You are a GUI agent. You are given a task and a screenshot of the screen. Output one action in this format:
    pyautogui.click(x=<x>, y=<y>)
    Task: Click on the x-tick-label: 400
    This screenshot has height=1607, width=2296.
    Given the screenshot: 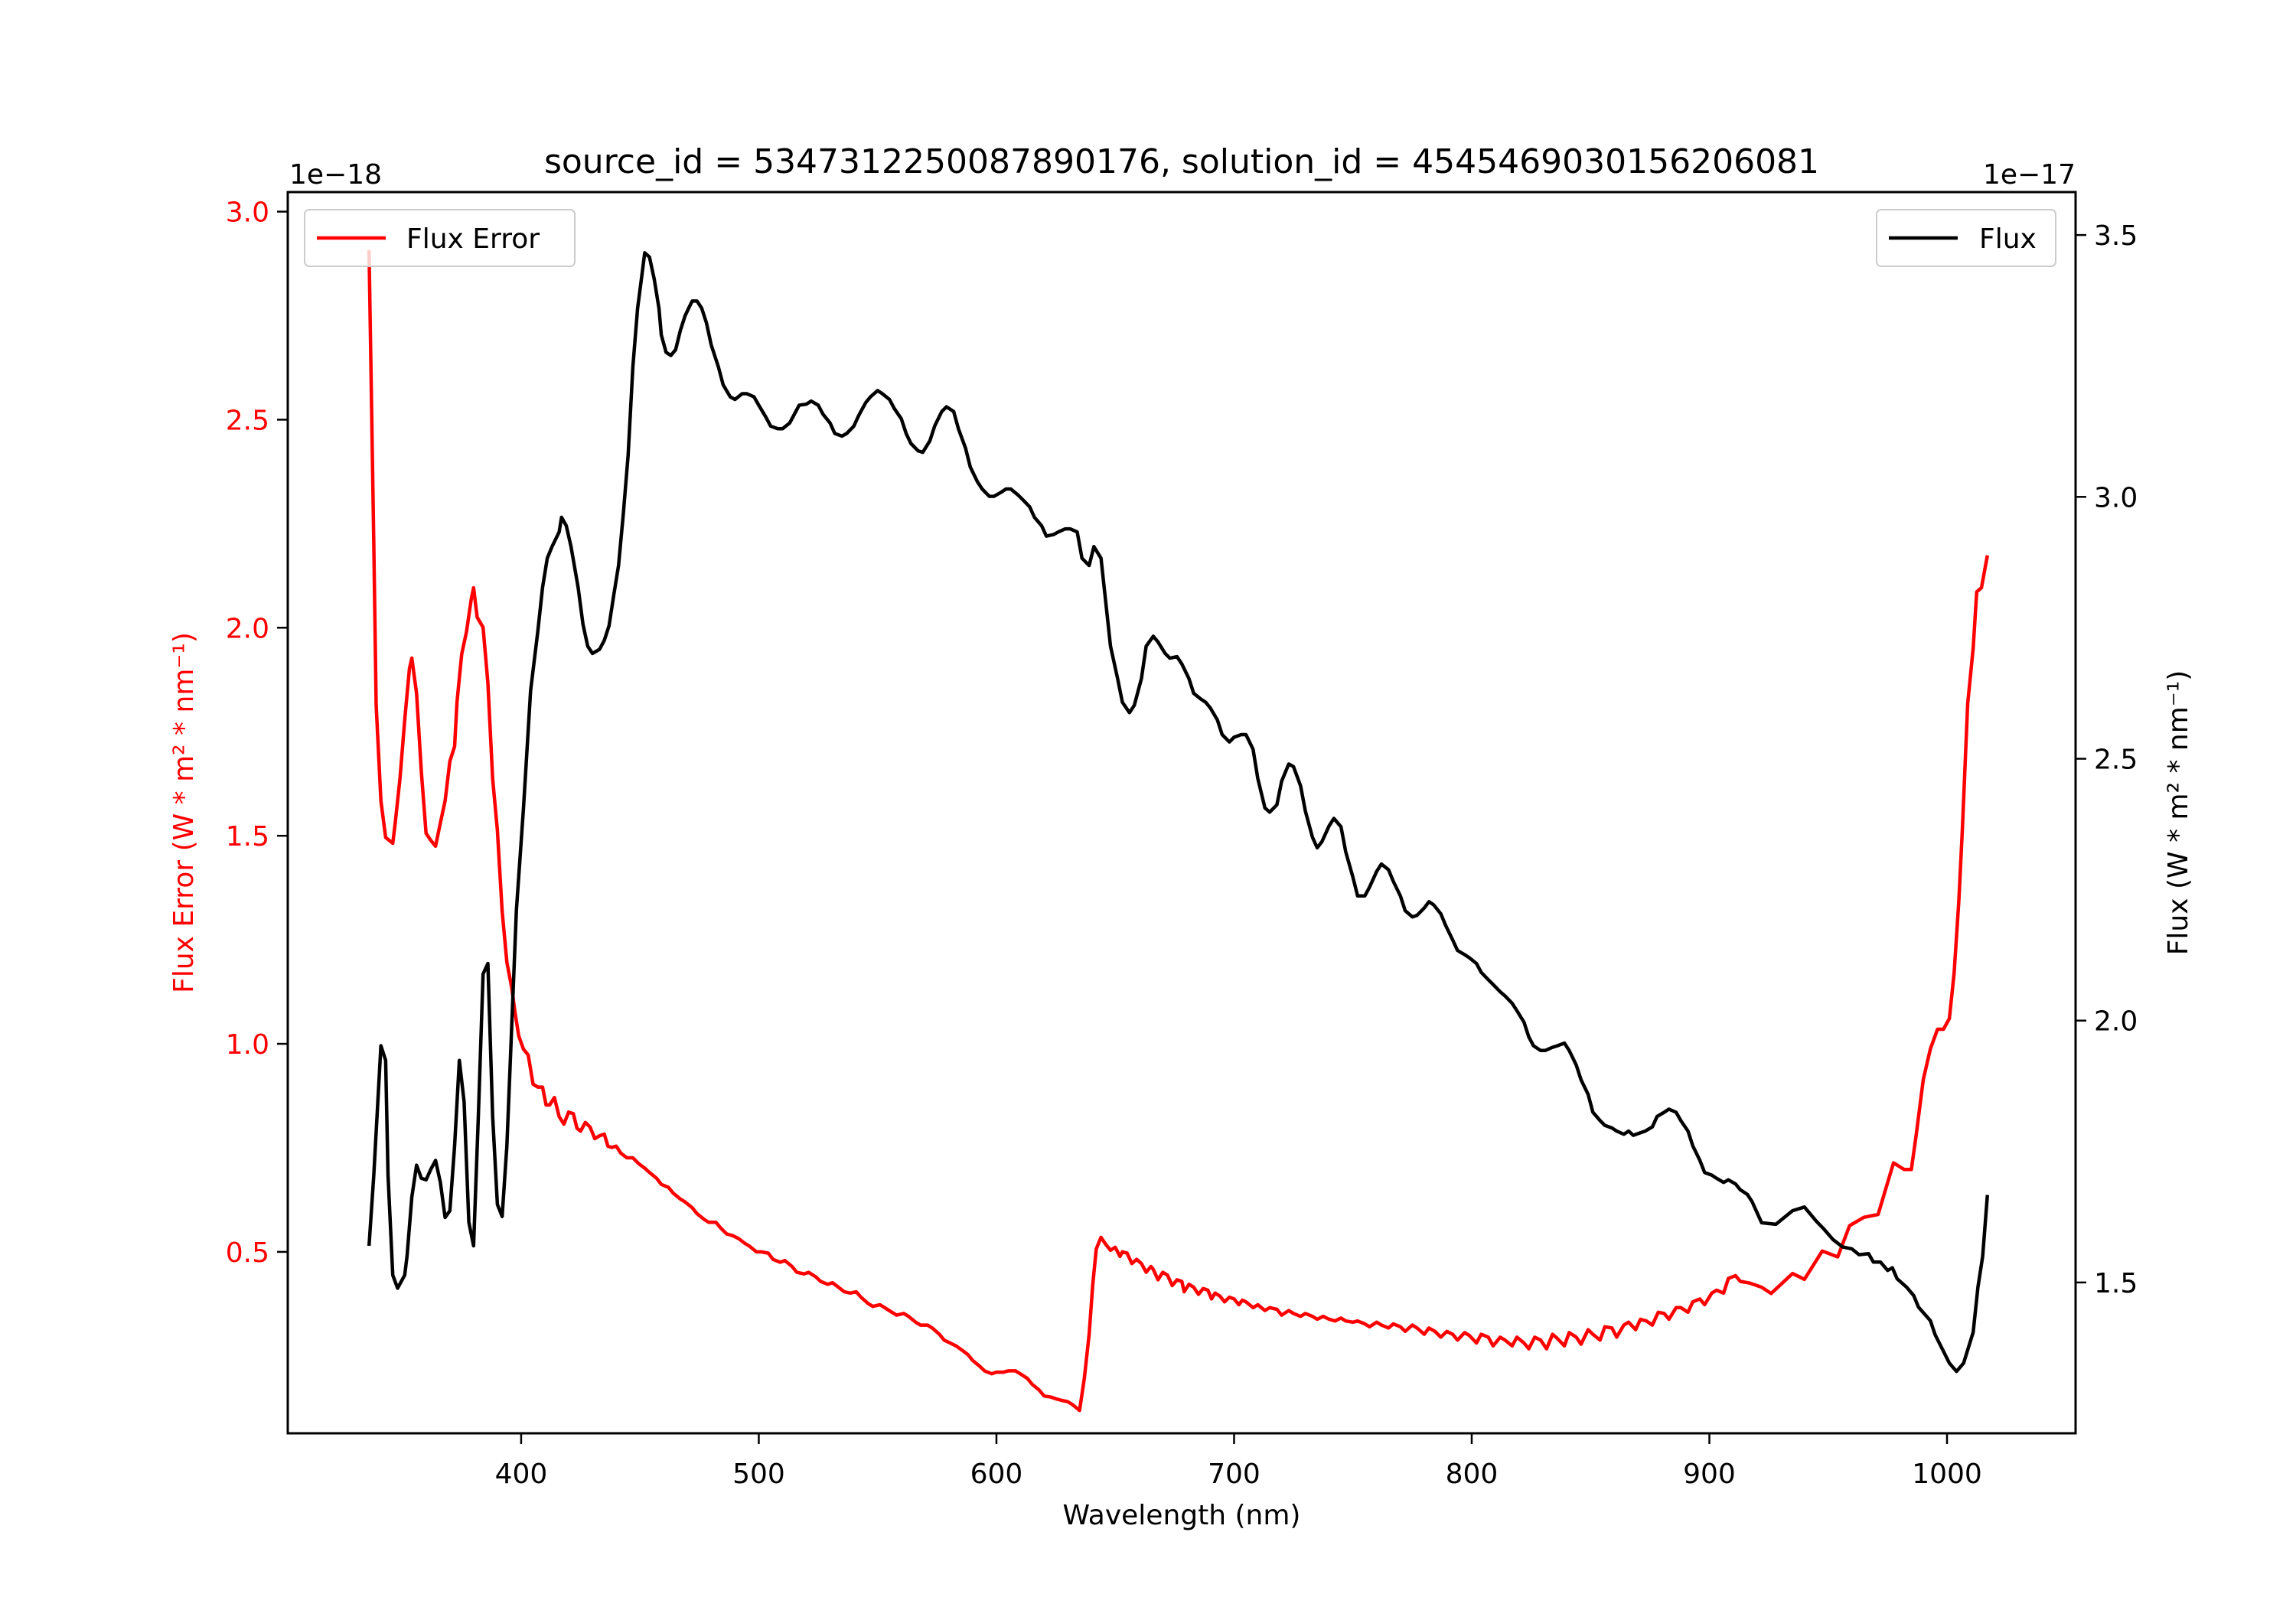 What is the action you would take?
    pyautogui.click(x=521, y=1474)
    